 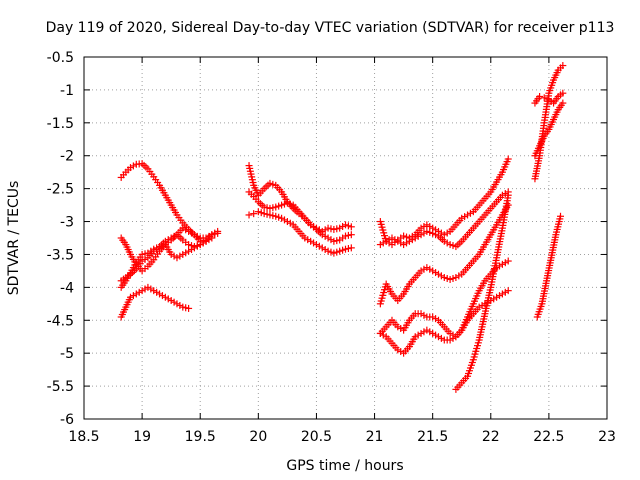 What do you see at coordinates (316, 437) in the screenshot?
I see `x-tick-label: 20.5` at bounding box center [316, 437].